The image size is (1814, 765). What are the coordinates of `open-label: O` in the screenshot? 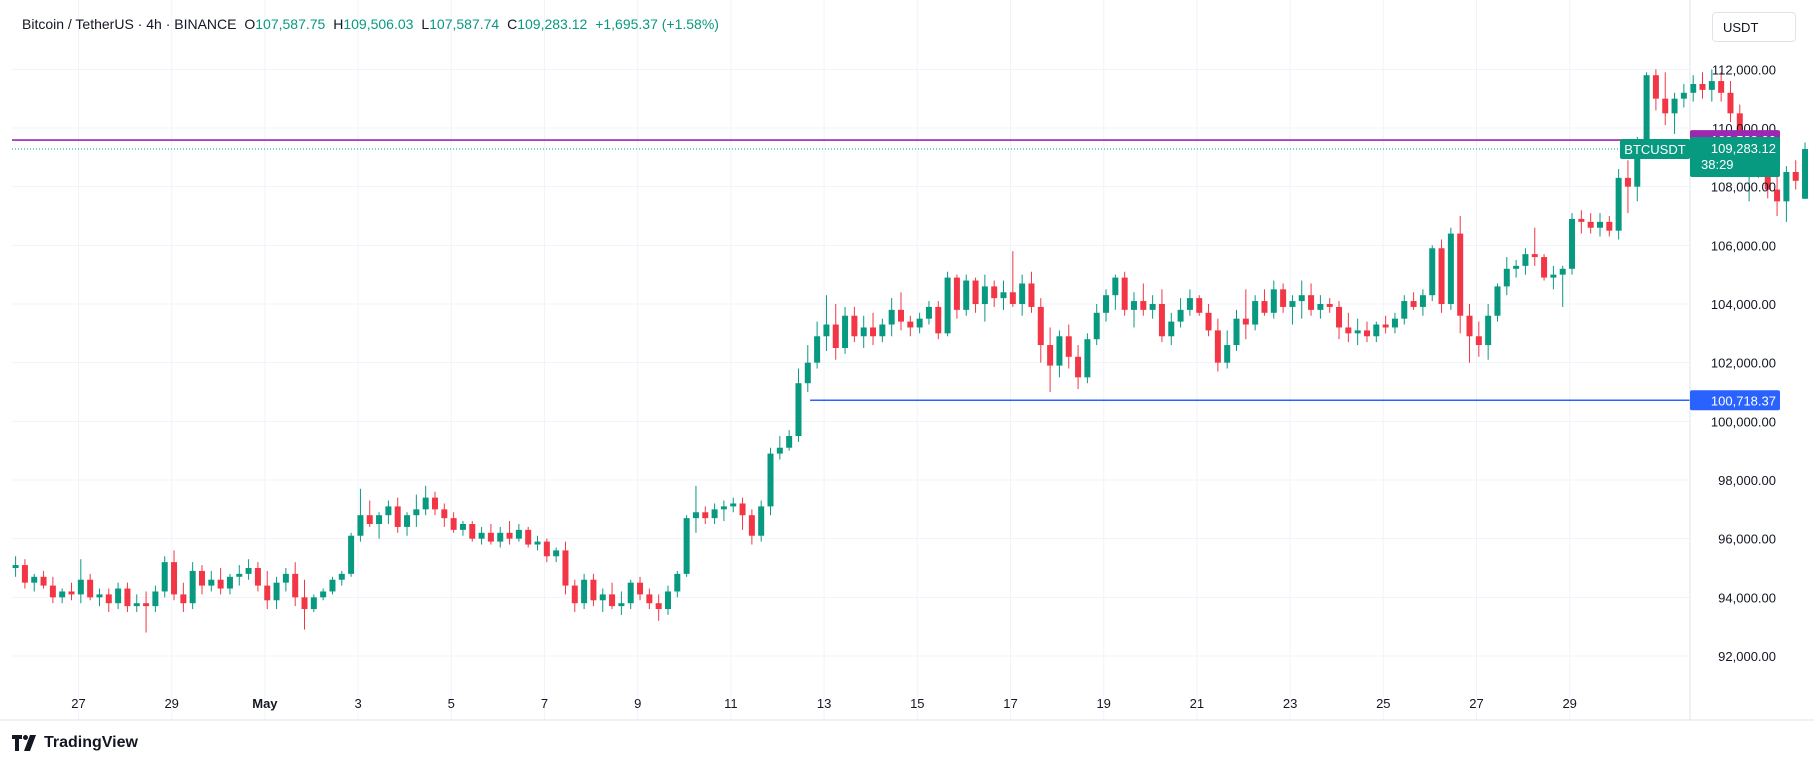 It's located at (250, 24).